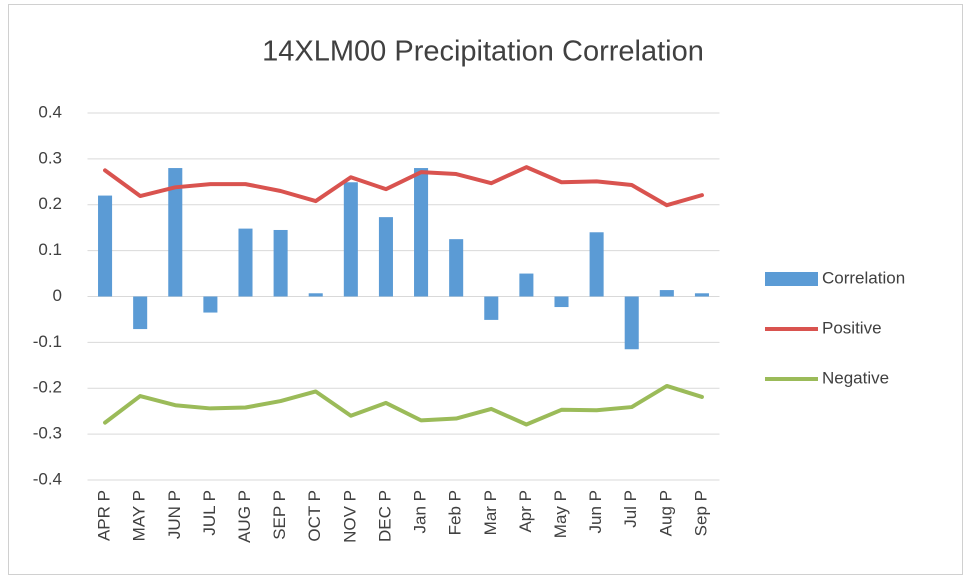 Image resolution: width=967 pixels, height=579 pixels. I want to click on y-tick-label: -0.4, so click(47, 478).